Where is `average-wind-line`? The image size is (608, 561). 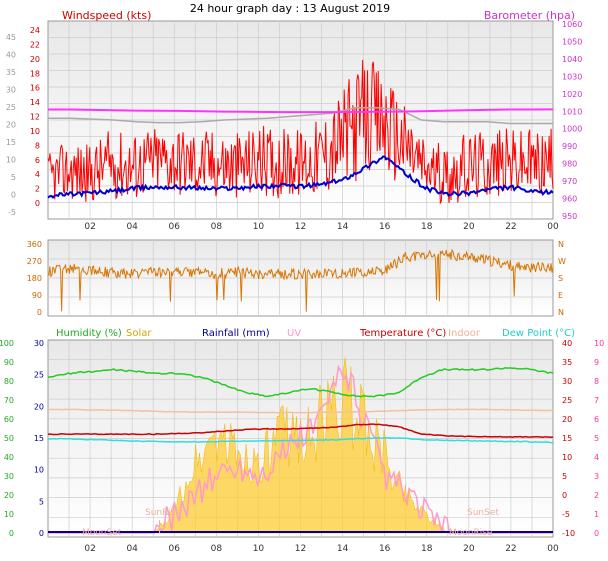
average-wind-line is located at coordinates (300, 177).